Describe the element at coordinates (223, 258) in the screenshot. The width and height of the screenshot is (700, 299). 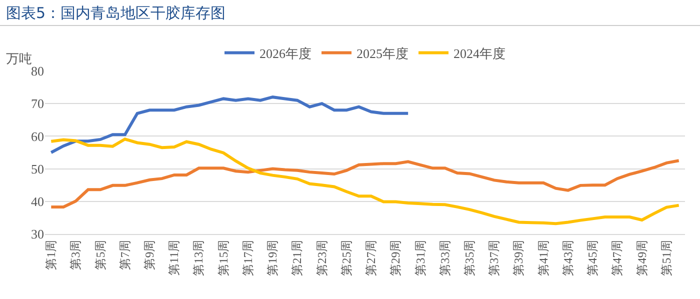
I see `x-tick-label: 第15周` at that location.